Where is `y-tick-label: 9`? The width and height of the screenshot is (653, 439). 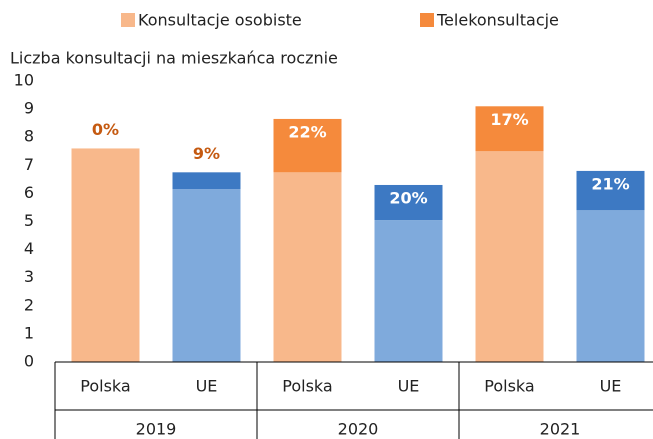 y-tick-label: 9 is located at coordinates (29, 108).